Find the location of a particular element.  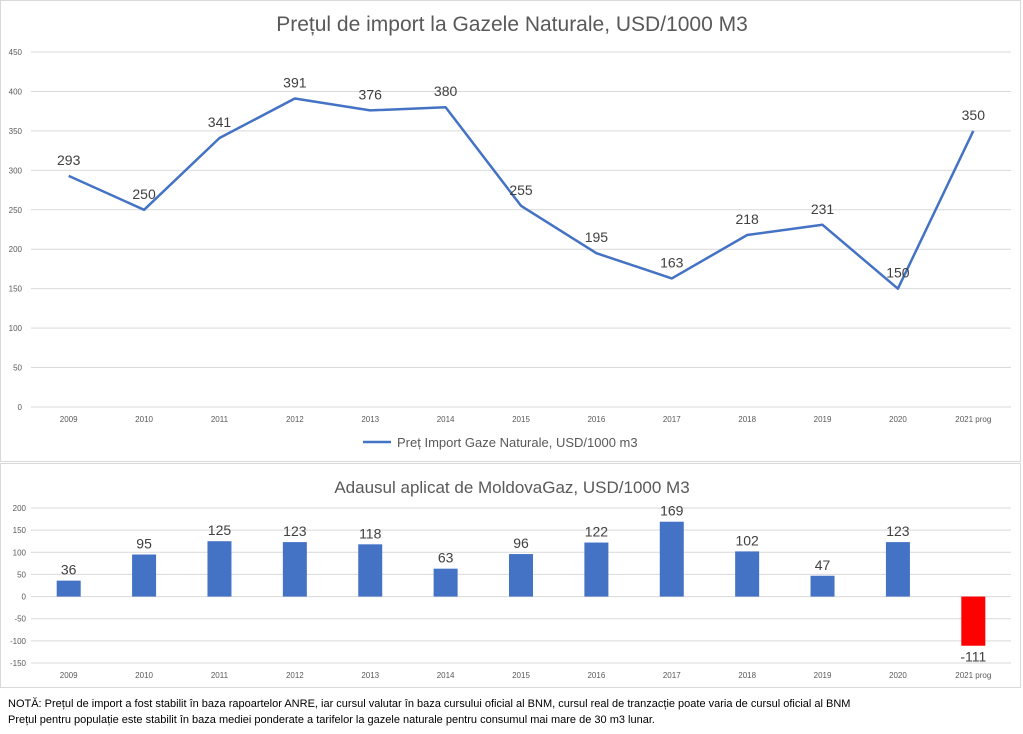

y-tick-label: 250 is located at coordinates (16, 210).